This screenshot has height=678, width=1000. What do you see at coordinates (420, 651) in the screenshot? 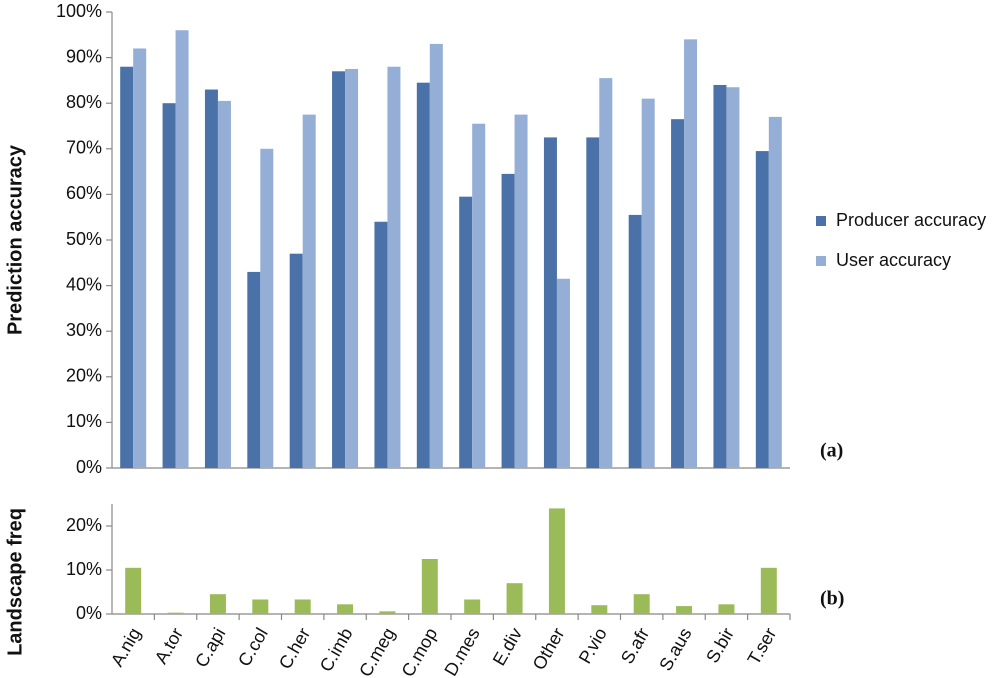
I see `x-tick-label: C.mop` at bounding box center [420, 651].